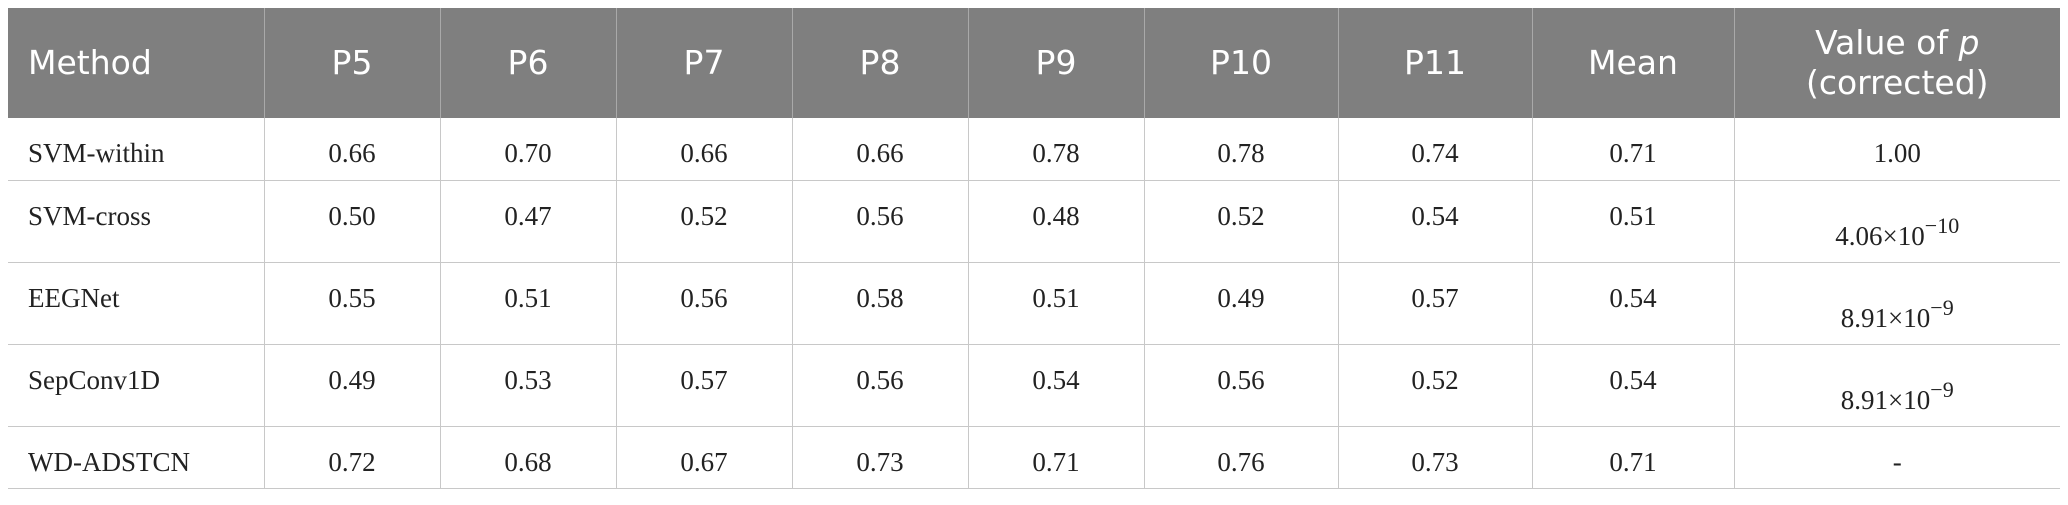 This screenshot has height=505, width=2068. I want to click on cell-p-value: 1.00, so click(1897, 149).